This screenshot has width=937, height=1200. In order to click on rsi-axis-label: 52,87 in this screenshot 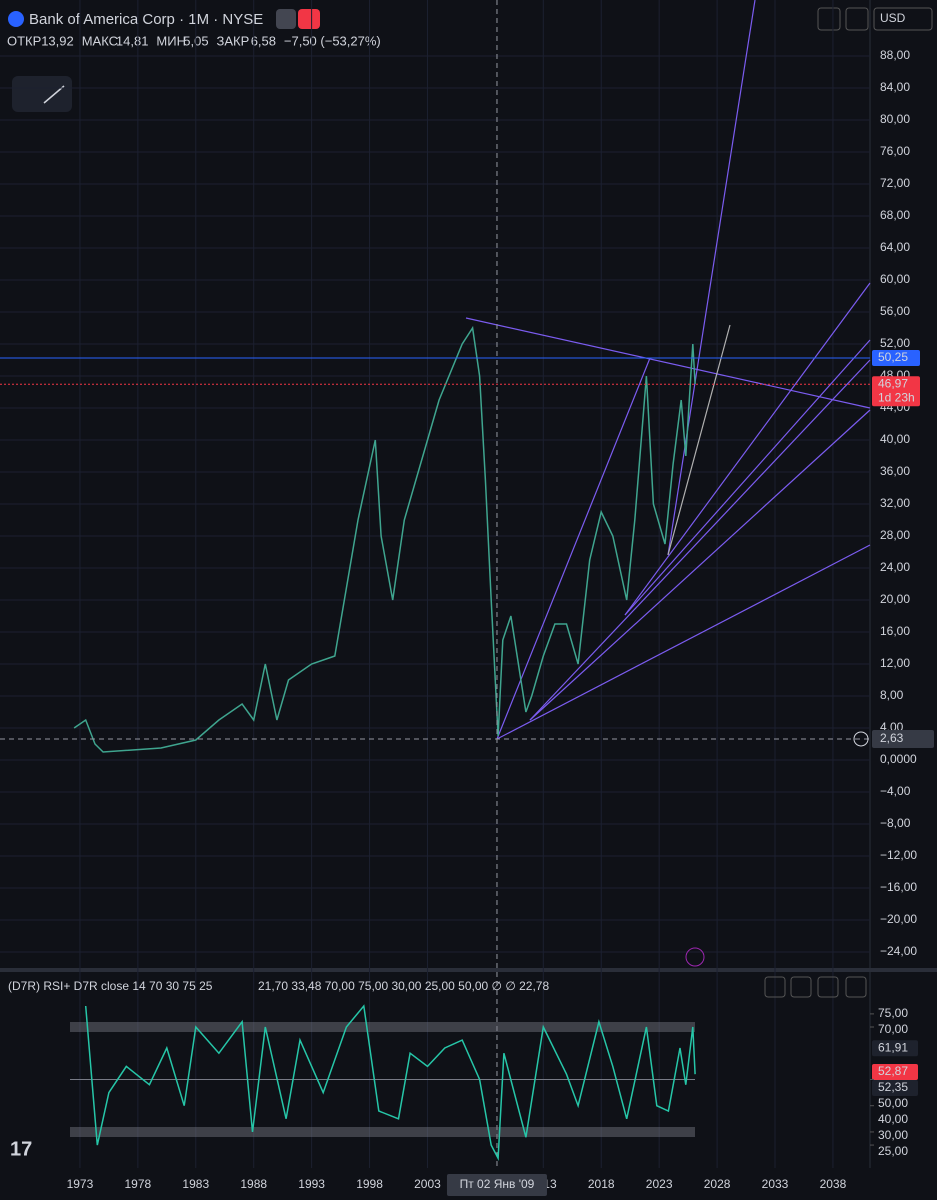, I will do `click(893, 1071)`.